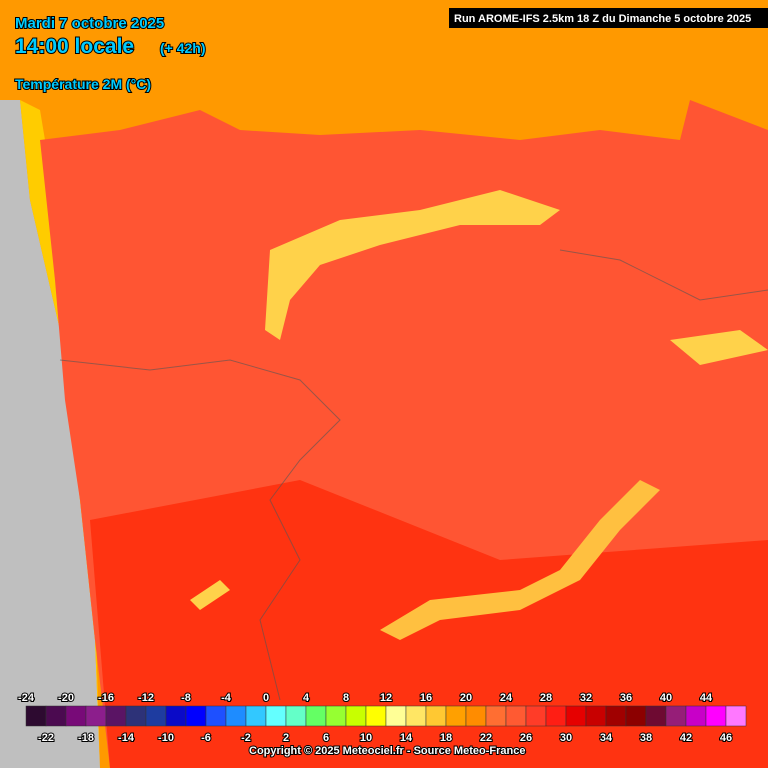 The width and height of the screenshot is (768, 773). What do you see at coordinates (506, 698) in the screenshot?
I see `legend-label: 24` at bounding box center [506, 698].